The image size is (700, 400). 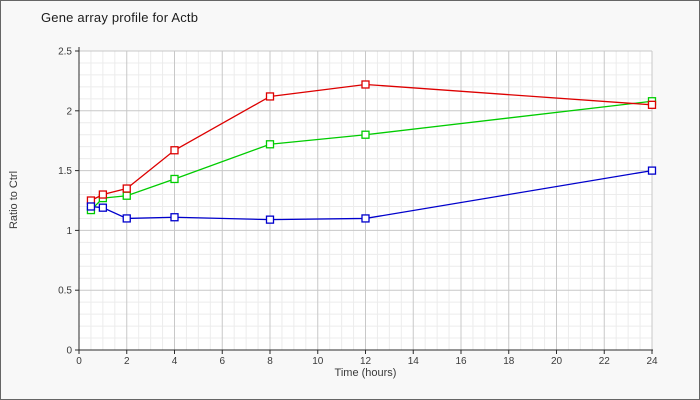 What do you see at coordinates (222, 361) in the screenshot?
I see `x-tick-label: 6` at bounding box center [222, 361].